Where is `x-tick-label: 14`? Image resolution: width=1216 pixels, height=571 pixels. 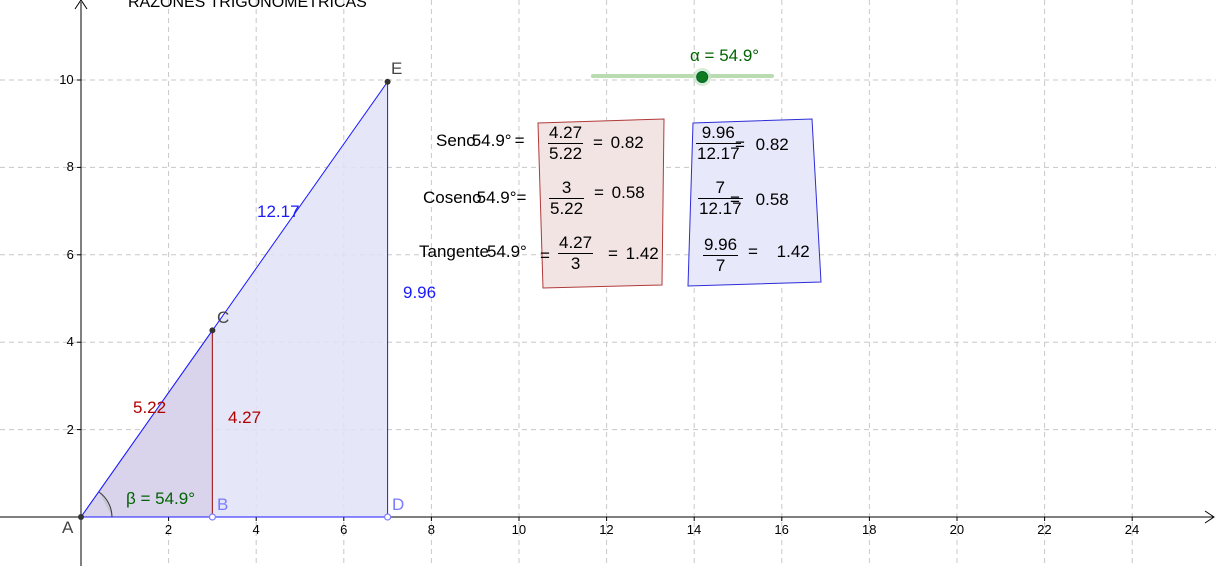
x-tick-label: 14 is located at coordinates (694, 529).